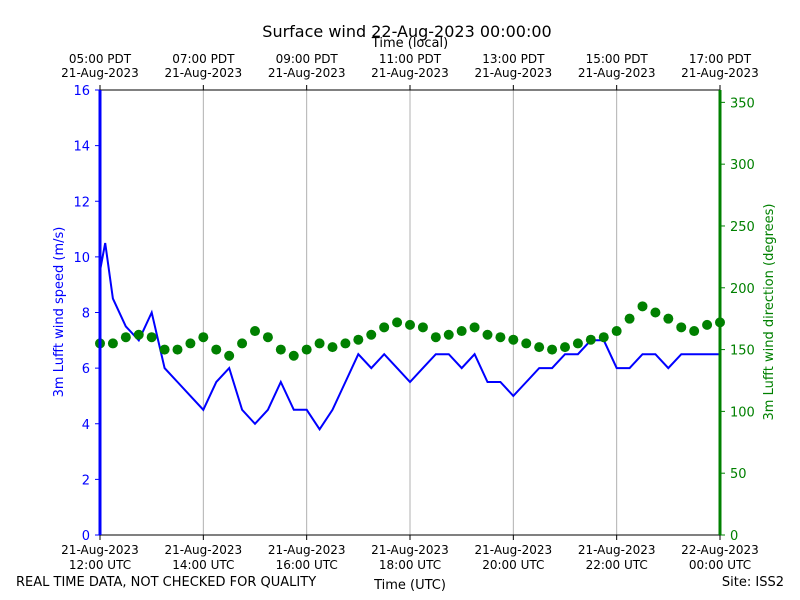  I want to click on top-tick-time: 05:00 PDT, so click(100, 59).